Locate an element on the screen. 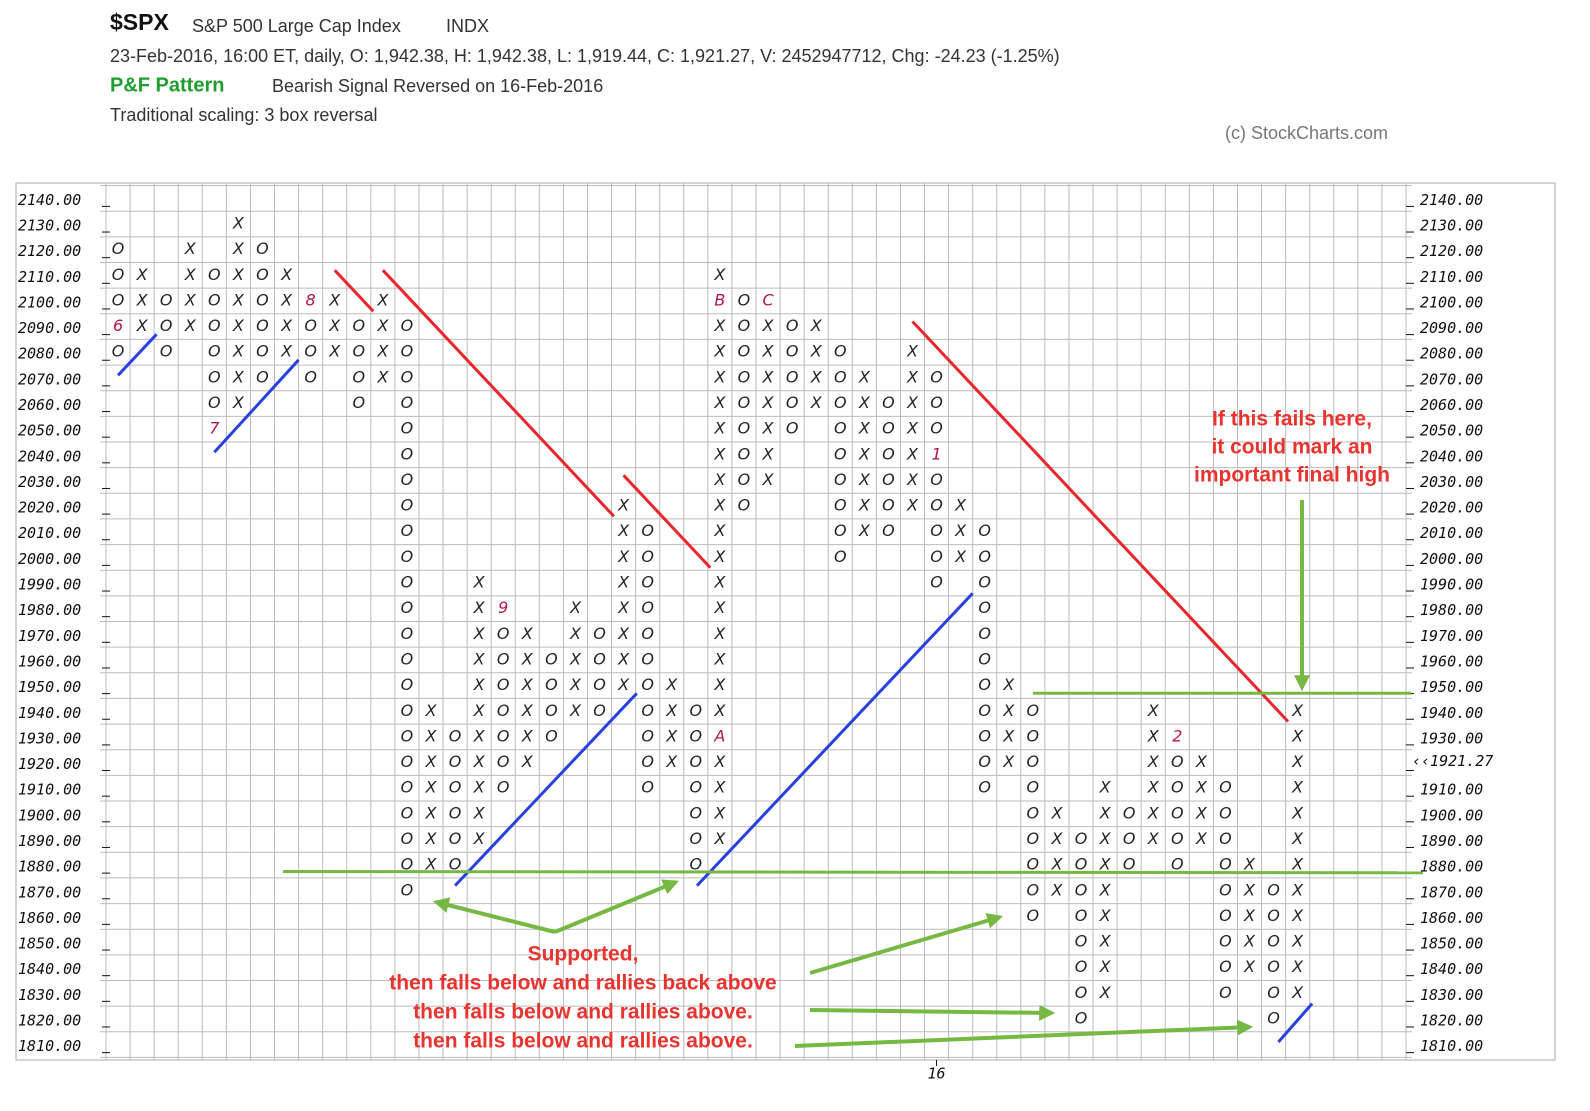  y-tick-label-right: 1910.00 is located at coordinates (1451, 790).